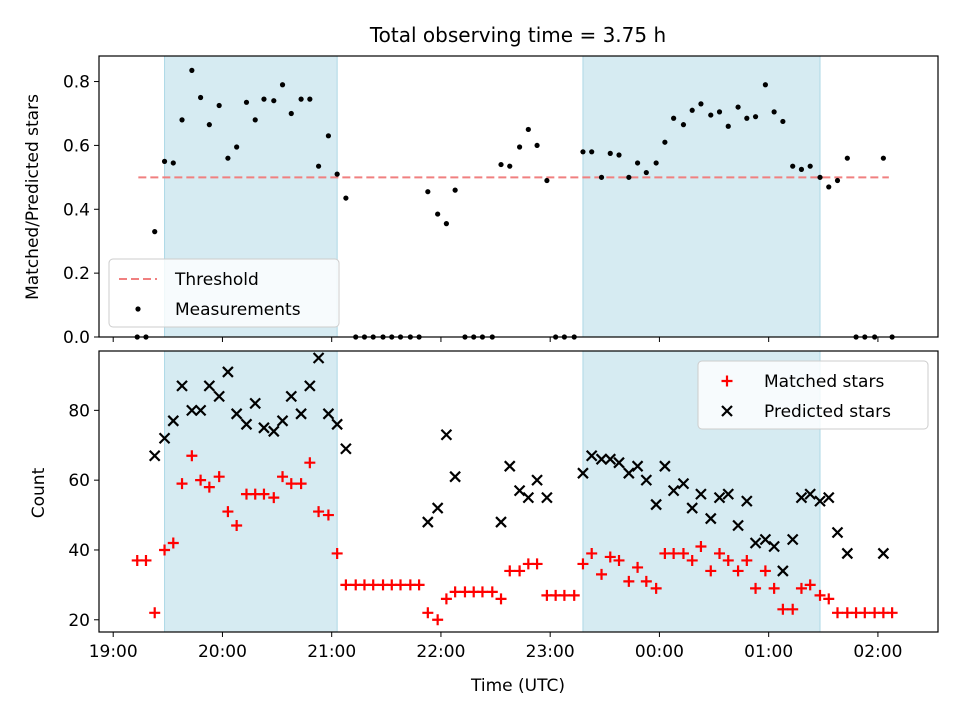  Describe the element at coordinates (216, 280) in the screenshot. I see `legend-label: Threshold` at that location.